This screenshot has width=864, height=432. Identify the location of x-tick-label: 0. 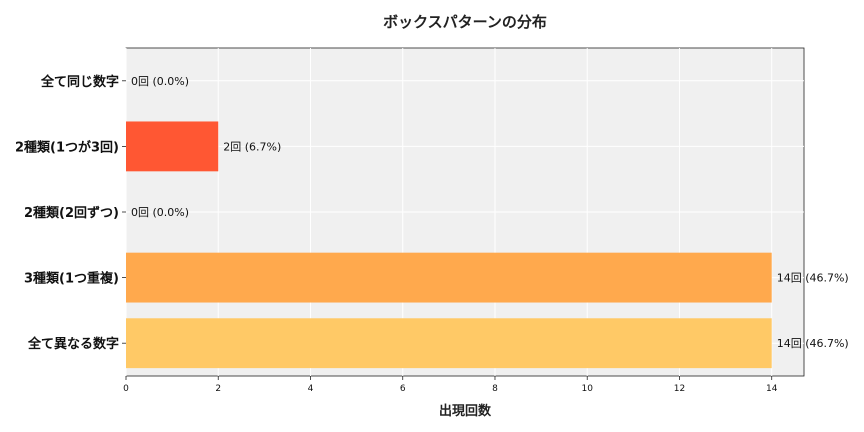
(126, 389).